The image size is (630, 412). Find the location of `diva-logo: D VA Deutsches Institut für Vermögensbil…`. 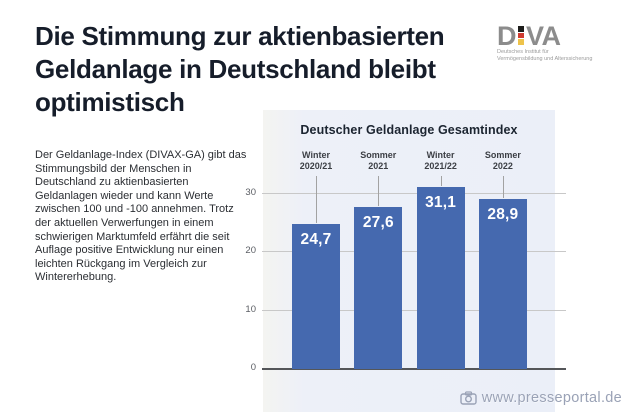

diva-logo: D VA Deutsches Institut für Vermögensbil… is located at coordinates (557, 41).